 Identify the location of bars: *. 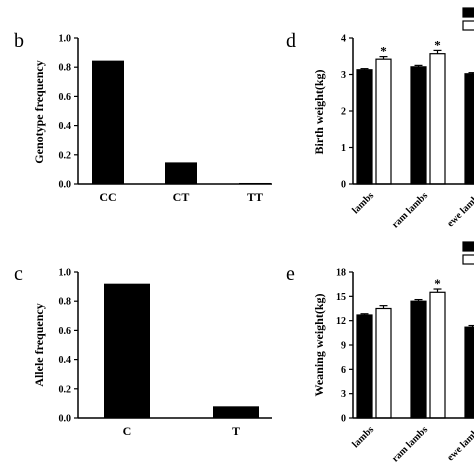
(415, 347).